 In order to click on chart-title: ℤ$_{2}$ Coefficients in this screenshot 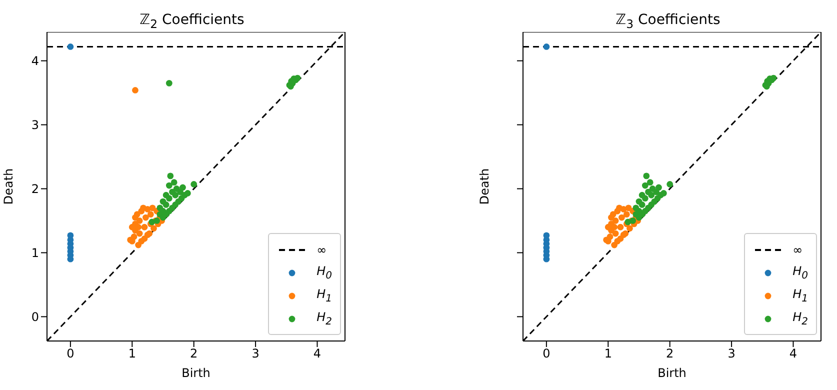, I will do `click(192, 21)`.